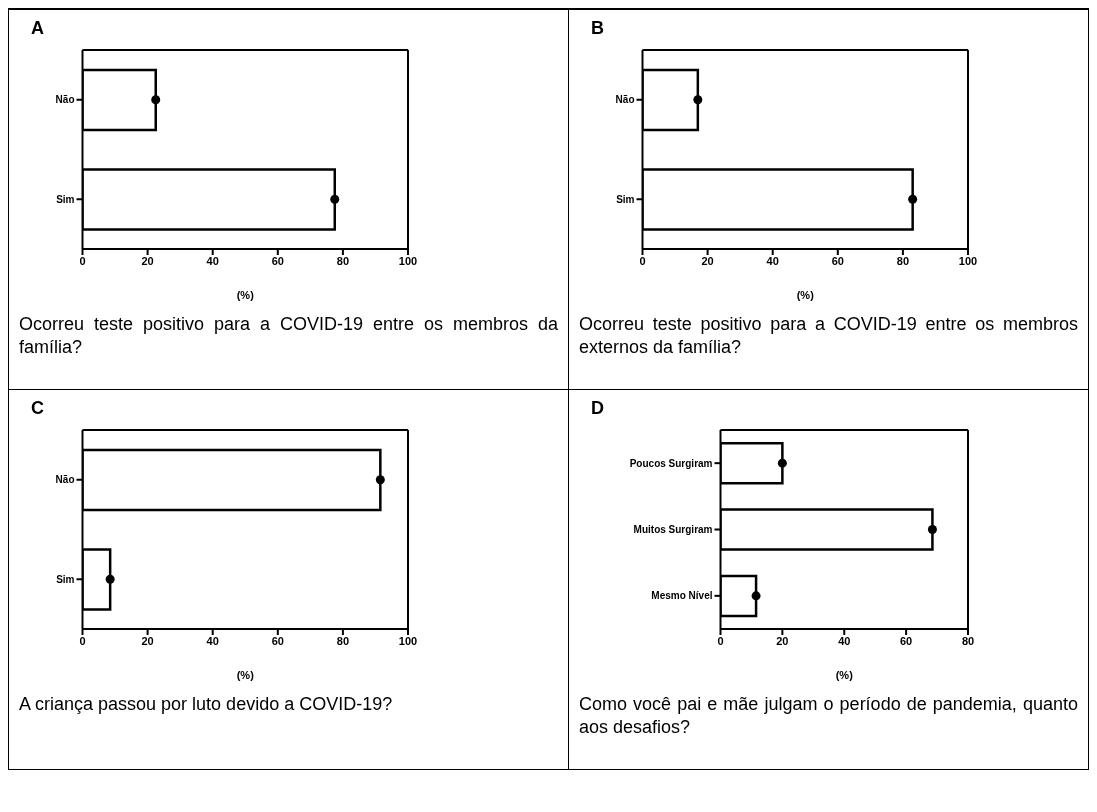 The image size is (1097, 812). Describe the element at coordinates (682, 596) in the screenshot. I see `y-tick-label: Mesmo Nível` at that location.